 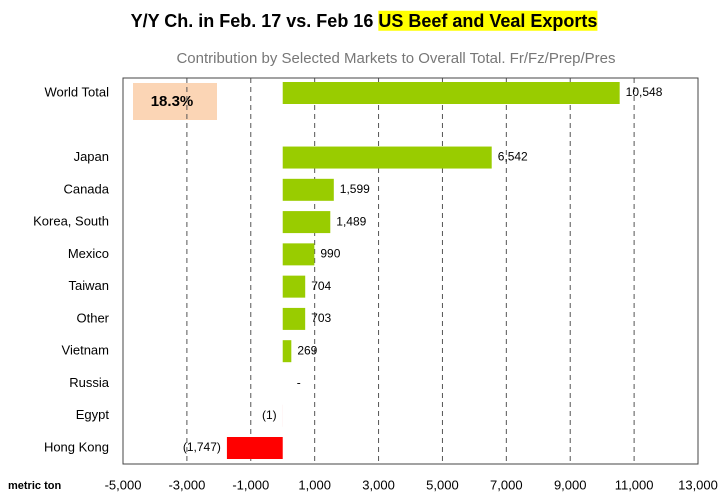 What do you see at coordinates (487, 21) in the screenshot?
I see `title-highlight: US Beef and Veal Exports` at bounding box center [487, 21].